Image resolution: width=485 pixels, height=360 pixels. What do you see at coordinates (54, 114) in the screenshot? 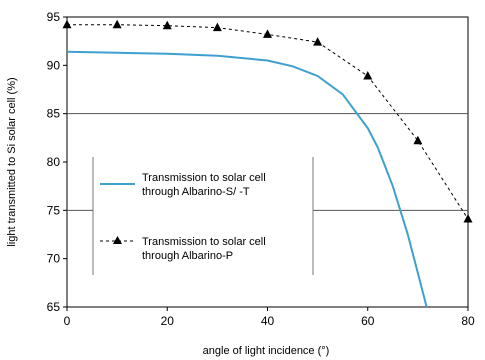
I see `y-tick-label-85: 85` at bounding box center [54, 114].